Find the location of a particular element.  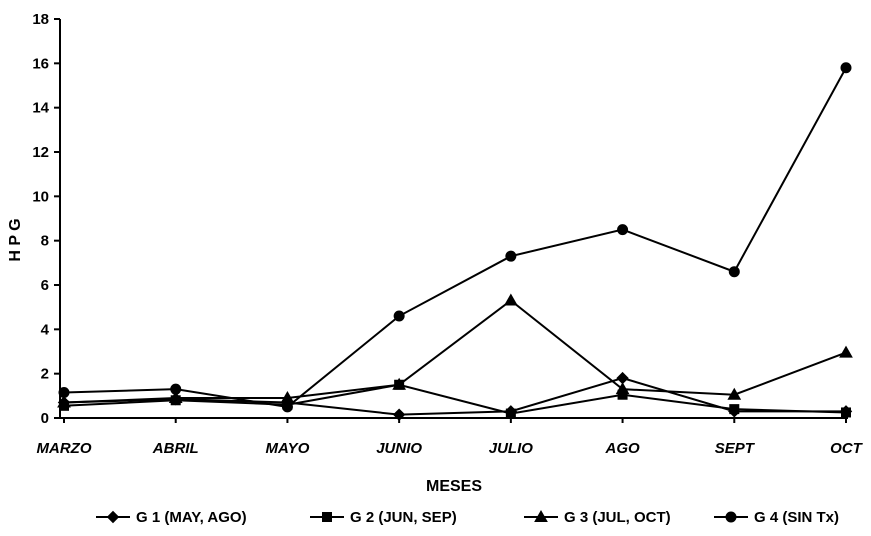

y-tick-label: 2 is located at coordinates (45, 374).